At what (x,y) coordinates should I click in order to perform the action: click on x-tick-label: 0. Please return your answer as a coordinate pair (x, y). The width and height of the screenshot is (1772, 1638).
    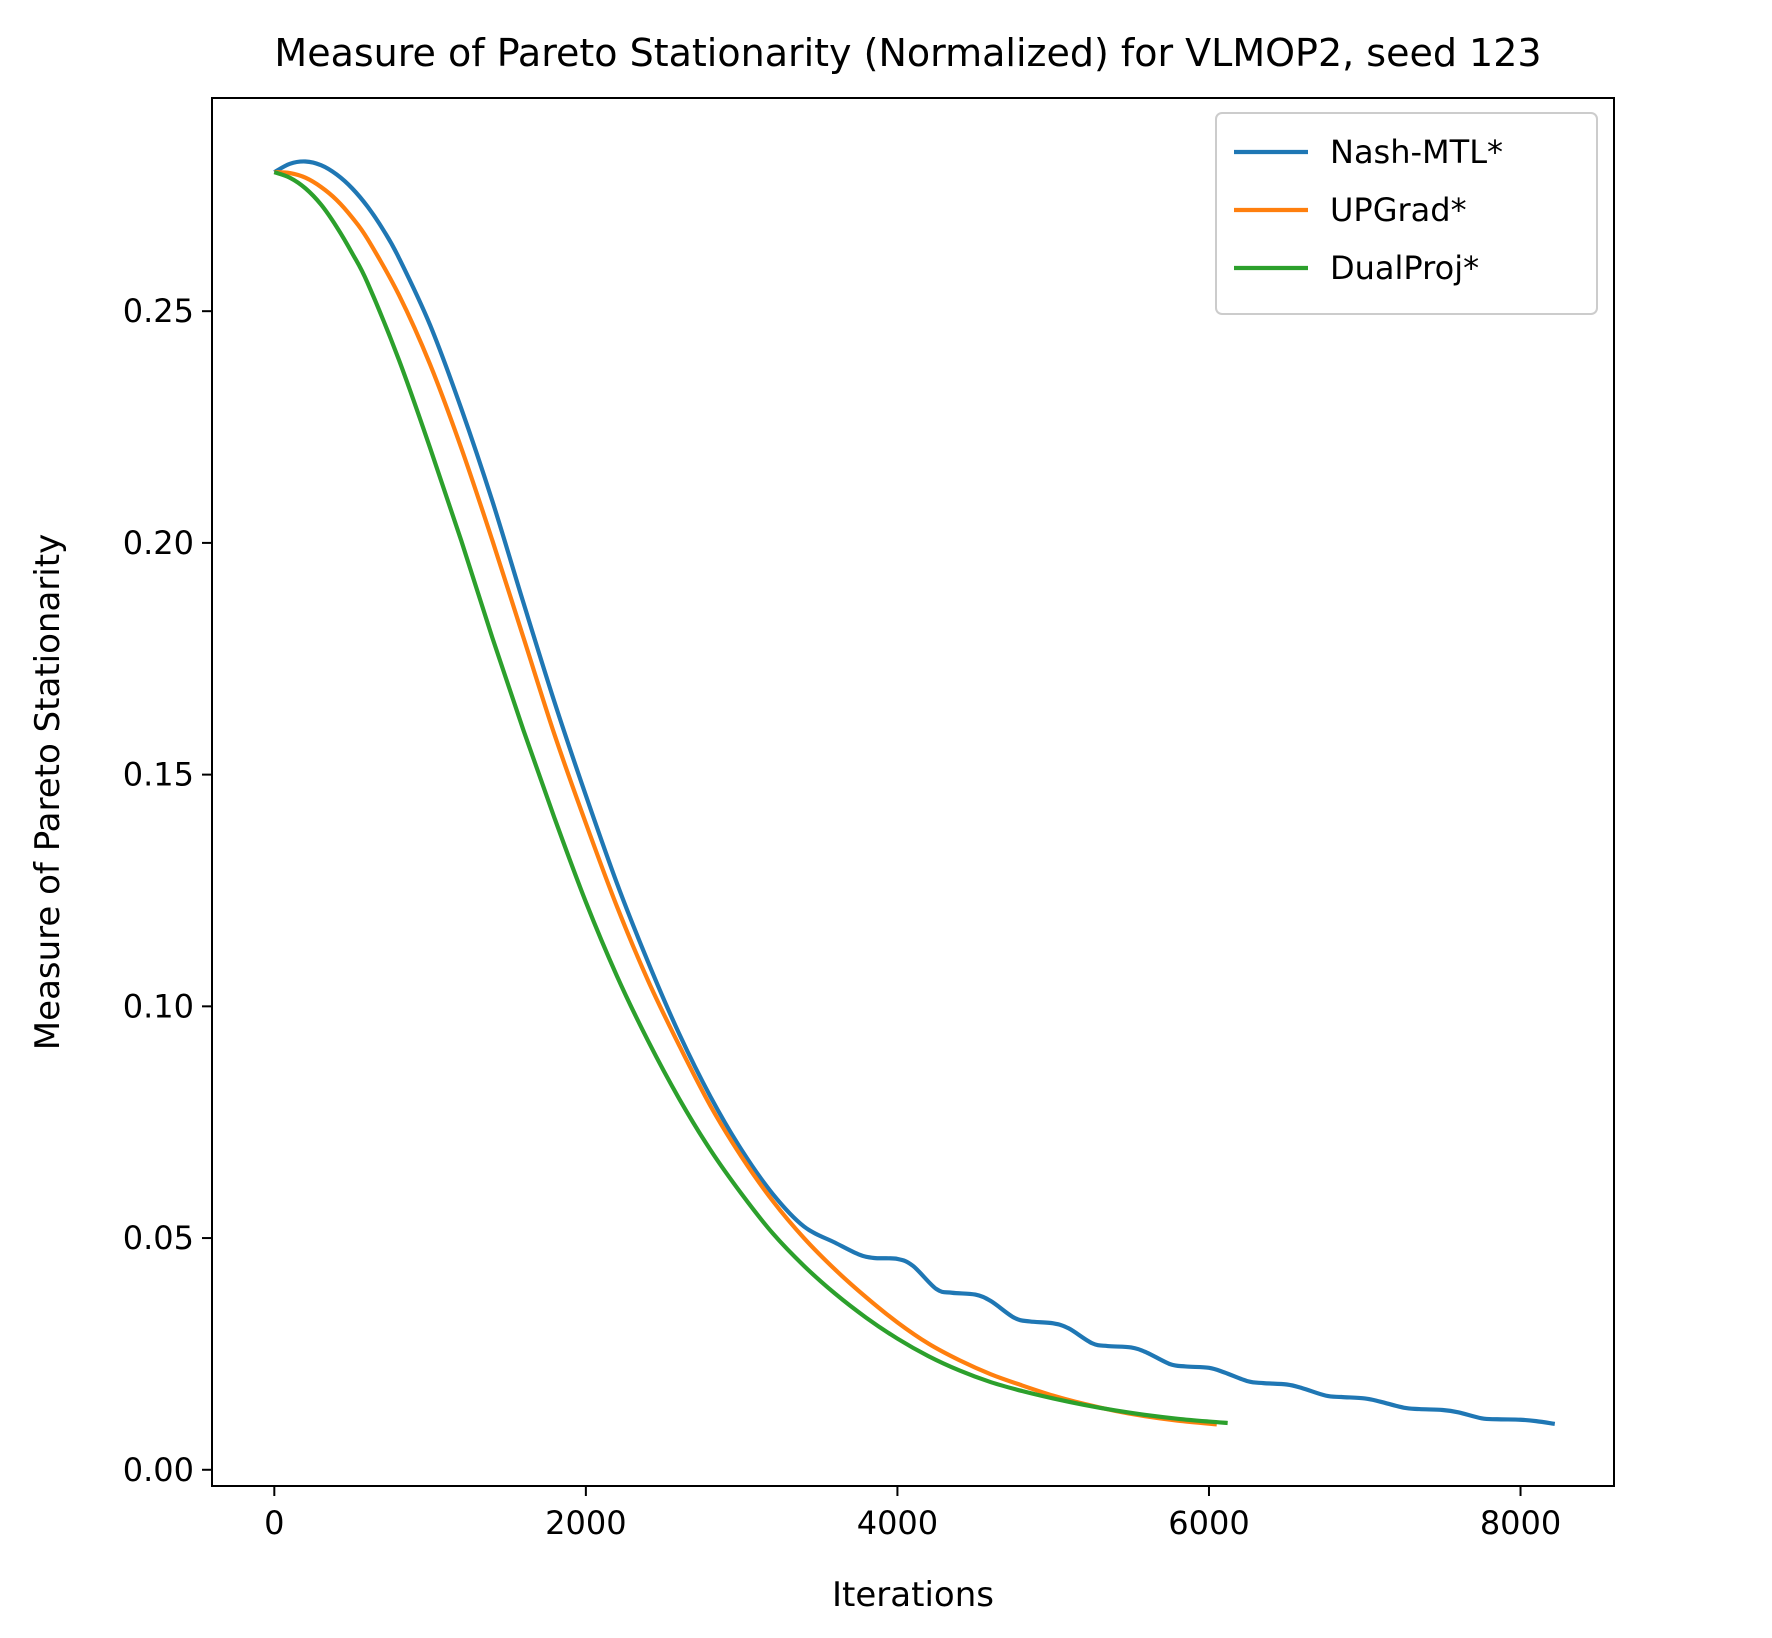
    Looking at the image, I should click on (274, 1523).